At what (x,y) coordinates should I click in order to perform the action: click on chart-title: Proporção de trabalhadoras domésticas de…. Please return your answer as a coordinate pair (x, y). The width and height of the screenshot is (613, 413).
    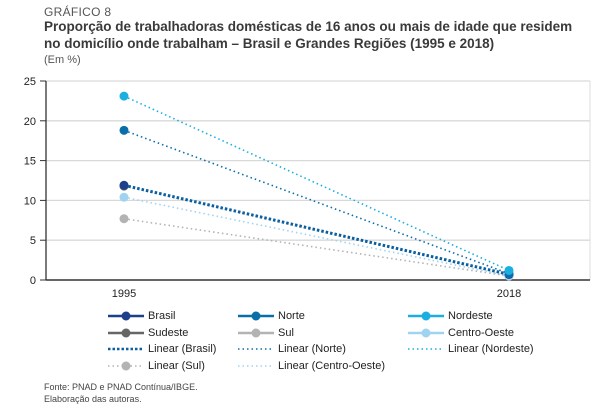
    Looking at the image, I should click on (324, 35).